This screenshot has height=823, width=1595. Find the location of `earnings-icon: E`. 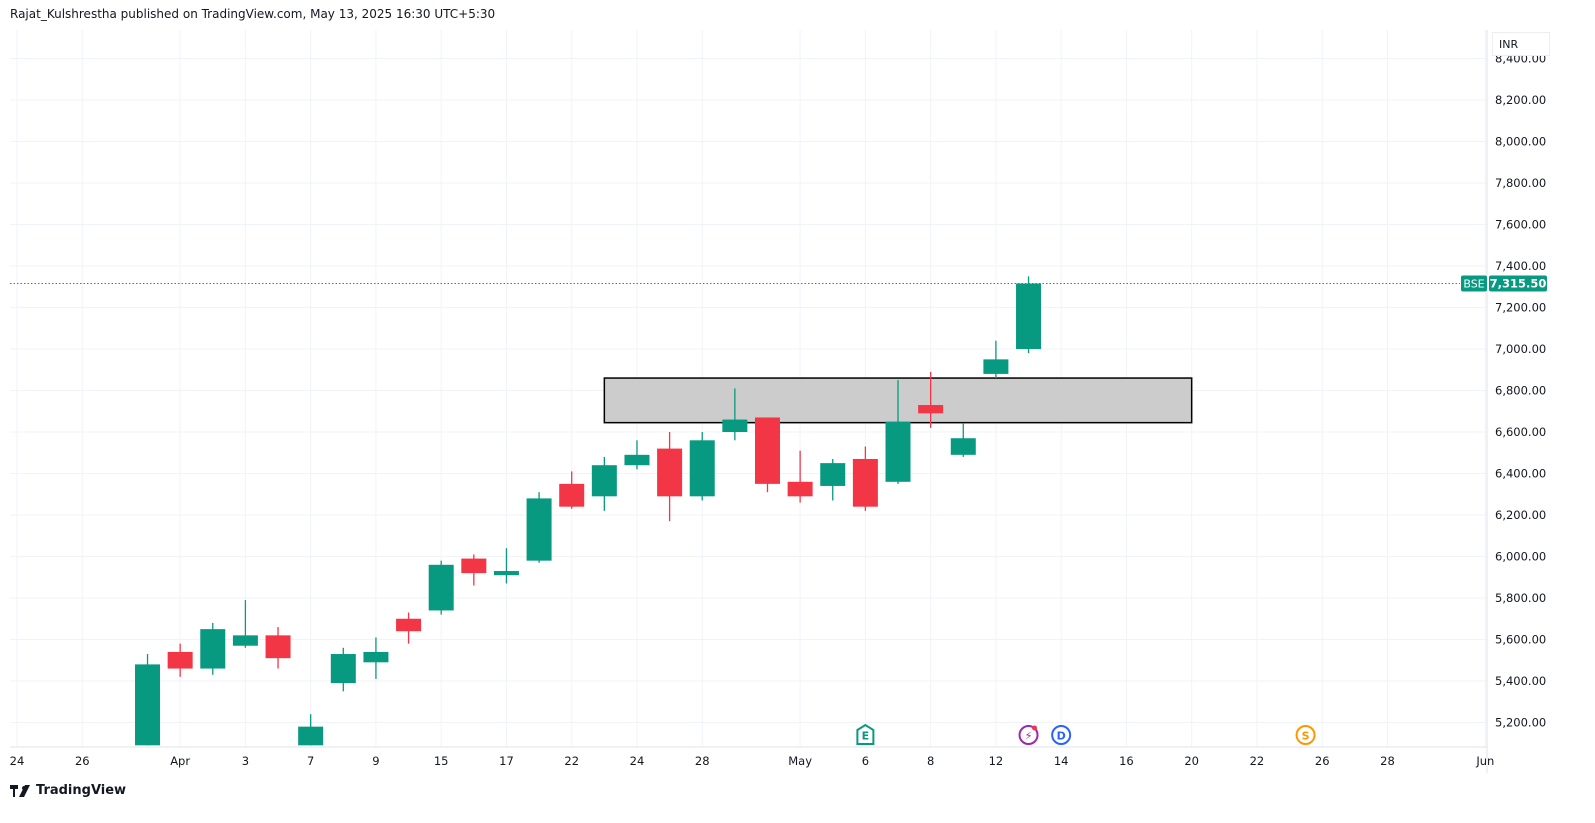

earnings-icon: E is located at coordinates (865, 734).